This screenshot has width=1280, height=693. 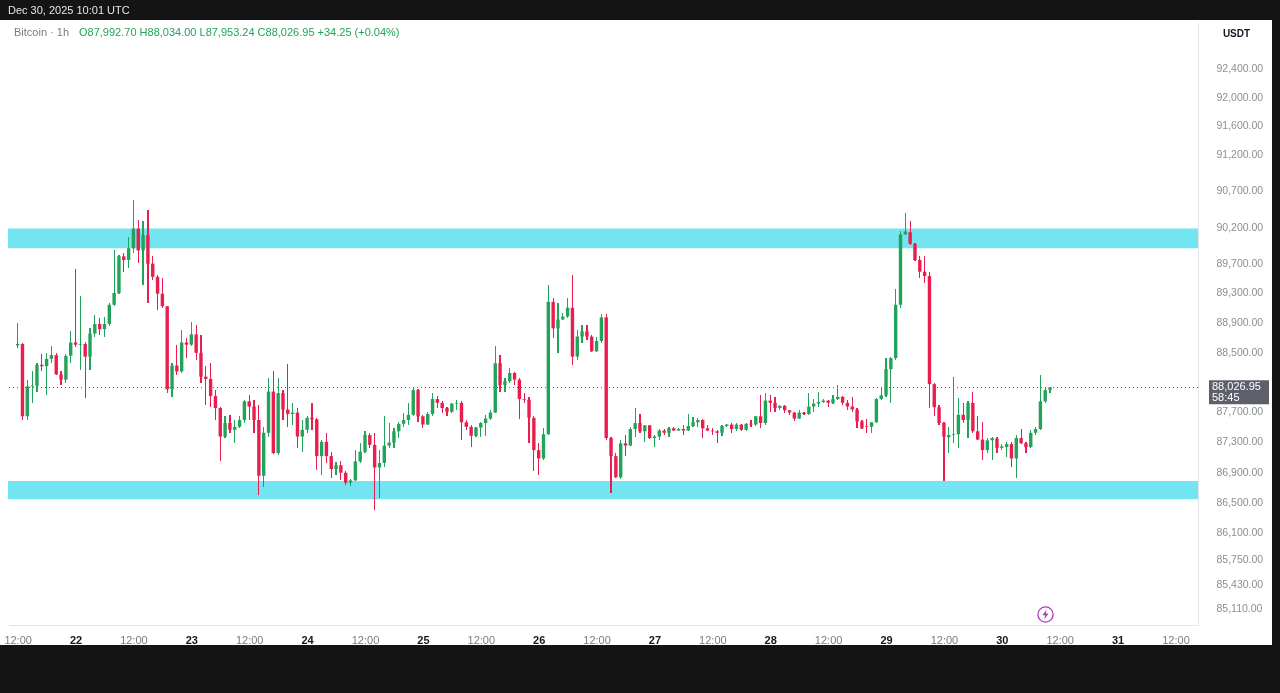 What do you see at coordinates (655, 639) in the screenshot?
I see `x-tick-label: 27` at bounding box center [655, 639].